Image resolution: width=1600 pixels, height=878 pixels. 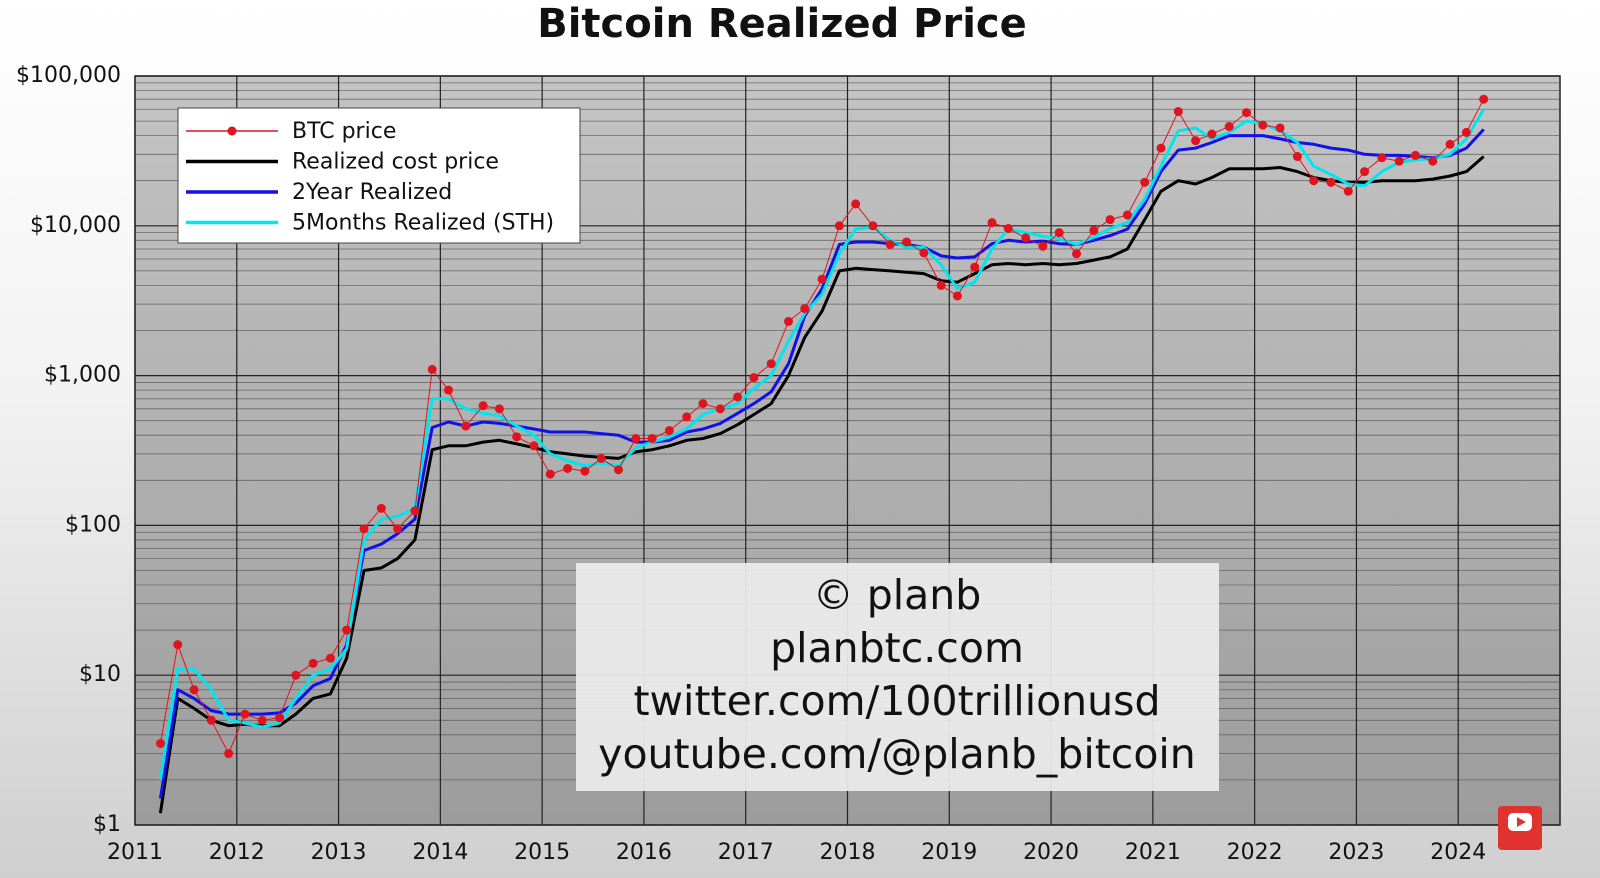 What do you see at coordinates (896, 701) in the screenshot?
I see `annotation-text: twitter.com/100trillionusd` at bounding box center [896, 701].